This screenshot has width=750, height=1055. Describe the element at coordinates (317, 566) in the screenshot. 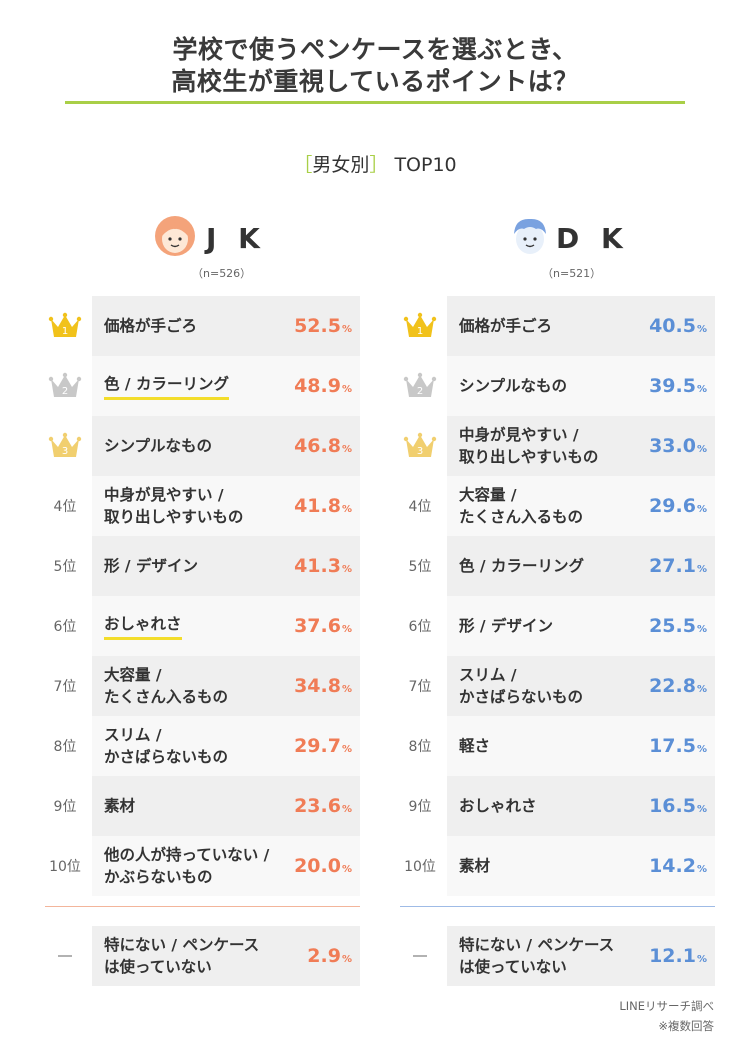

I see `percentage-number: 41.3` at that location.